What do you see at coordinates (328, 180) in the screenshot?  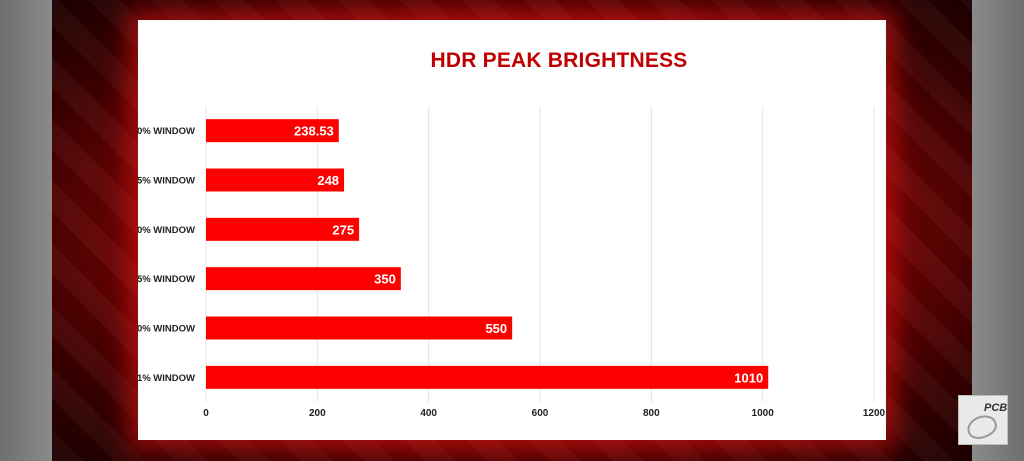 I see `bar-value-label: 248` at bounding box center [328, 180].